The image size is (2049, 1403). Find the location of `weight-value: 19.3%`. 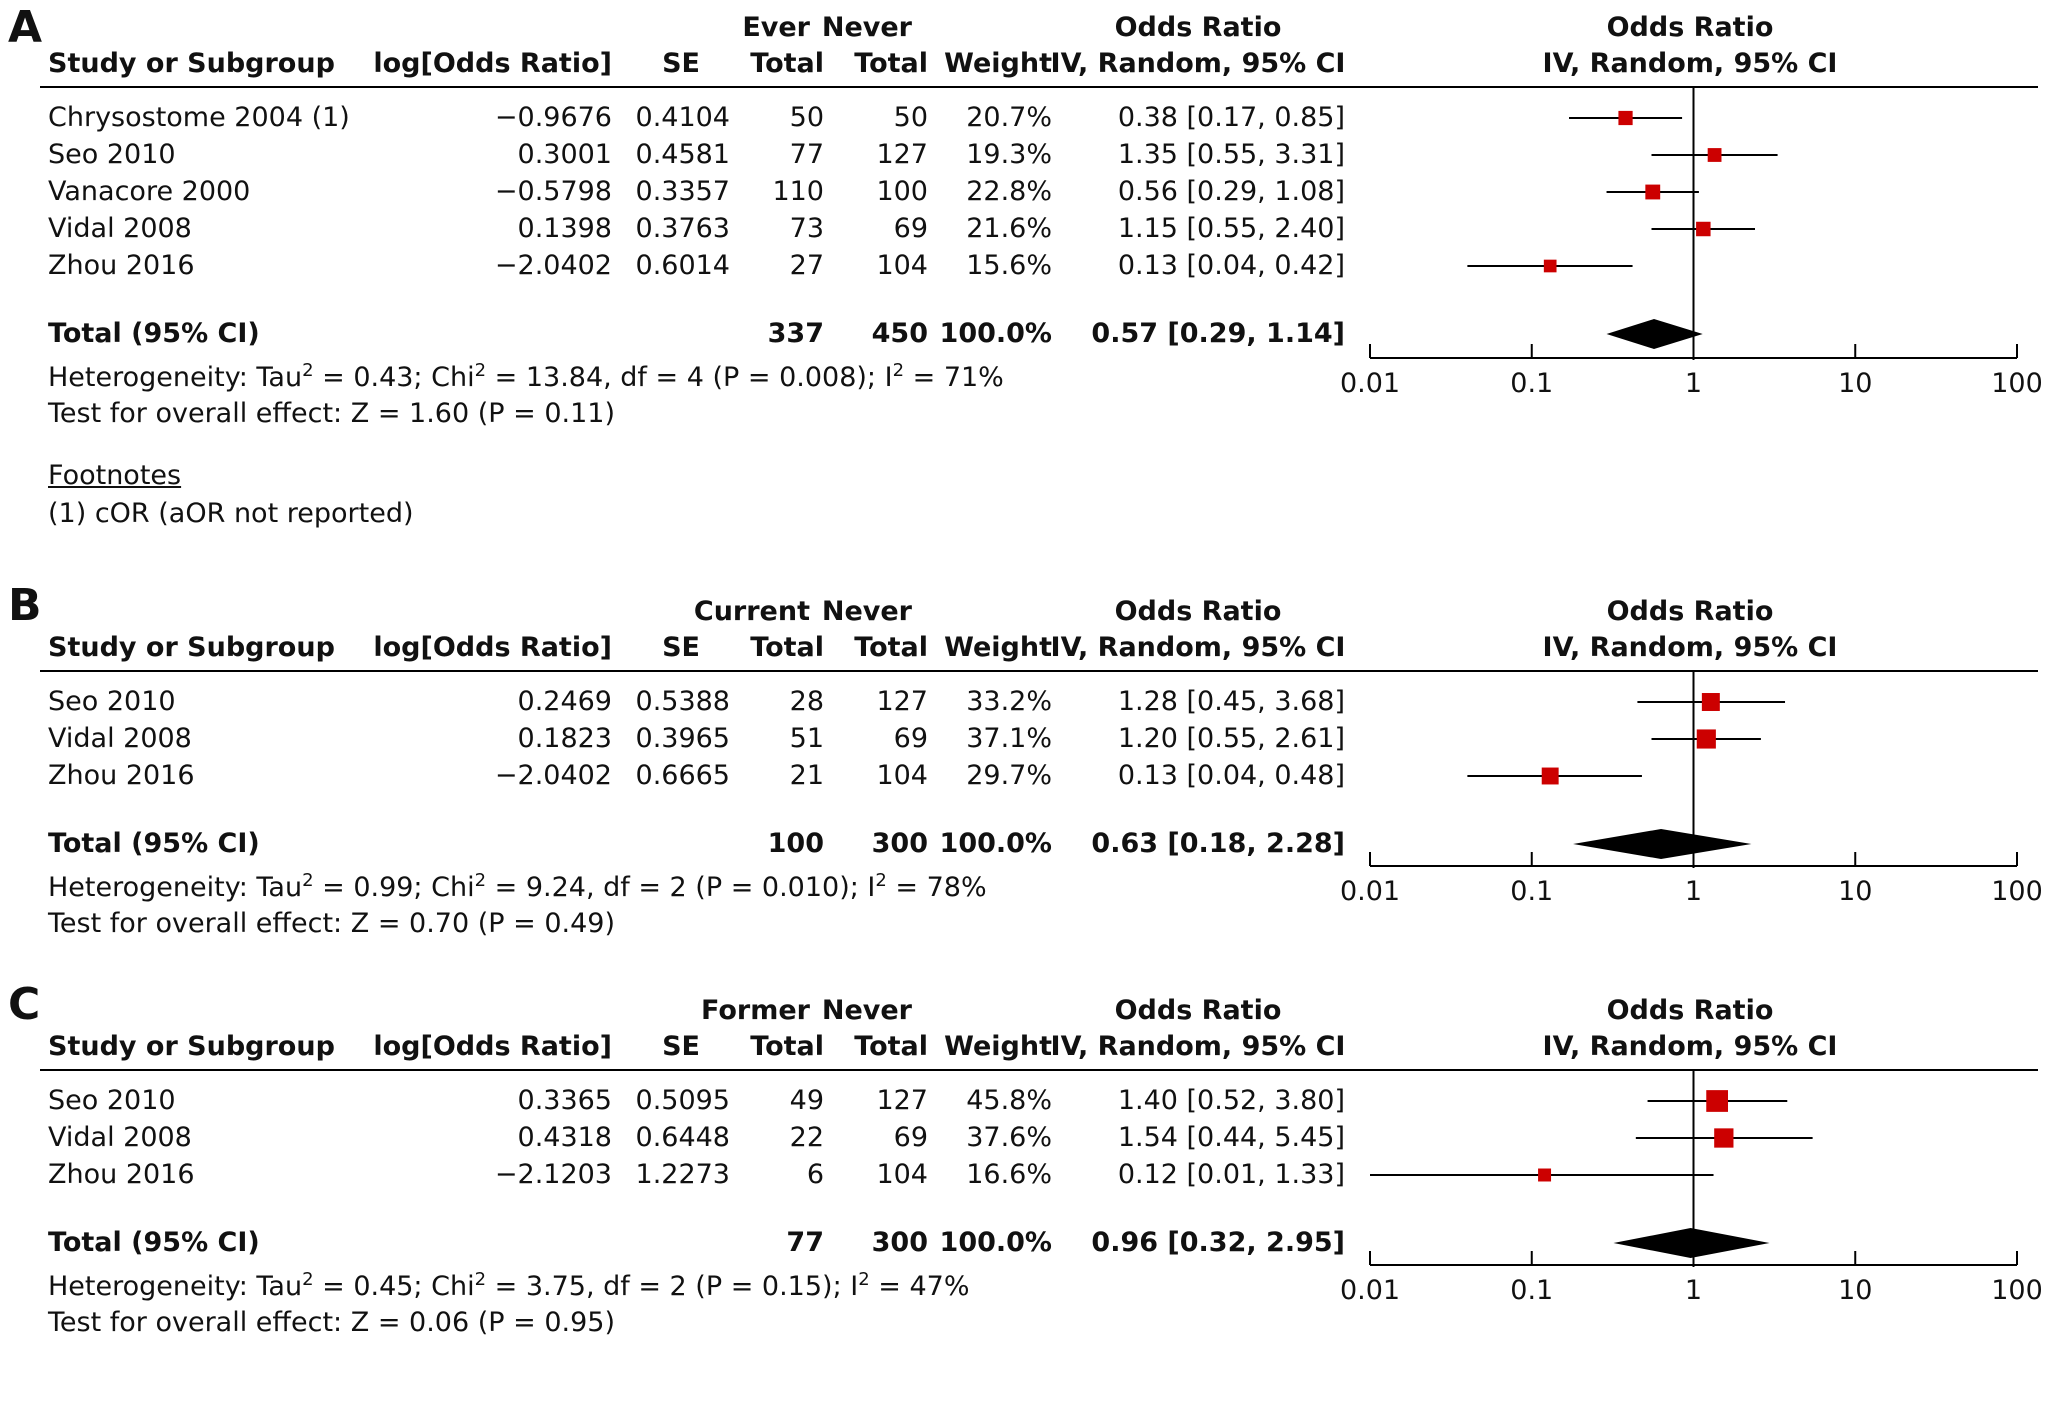

weight-value: 19.3% is located at coordinates (1009, 154).